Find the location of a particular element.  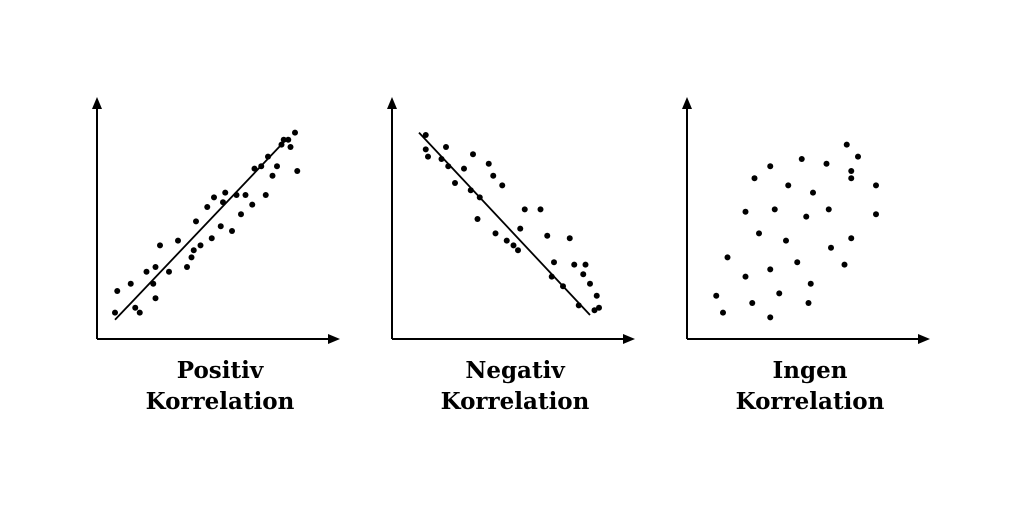

caption-line-1: Ingen is located at coordinates (810, 370).